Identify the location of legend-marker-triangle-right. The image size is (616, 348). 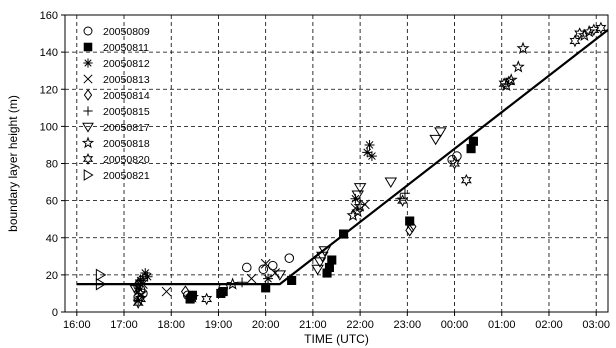
(88, 175).